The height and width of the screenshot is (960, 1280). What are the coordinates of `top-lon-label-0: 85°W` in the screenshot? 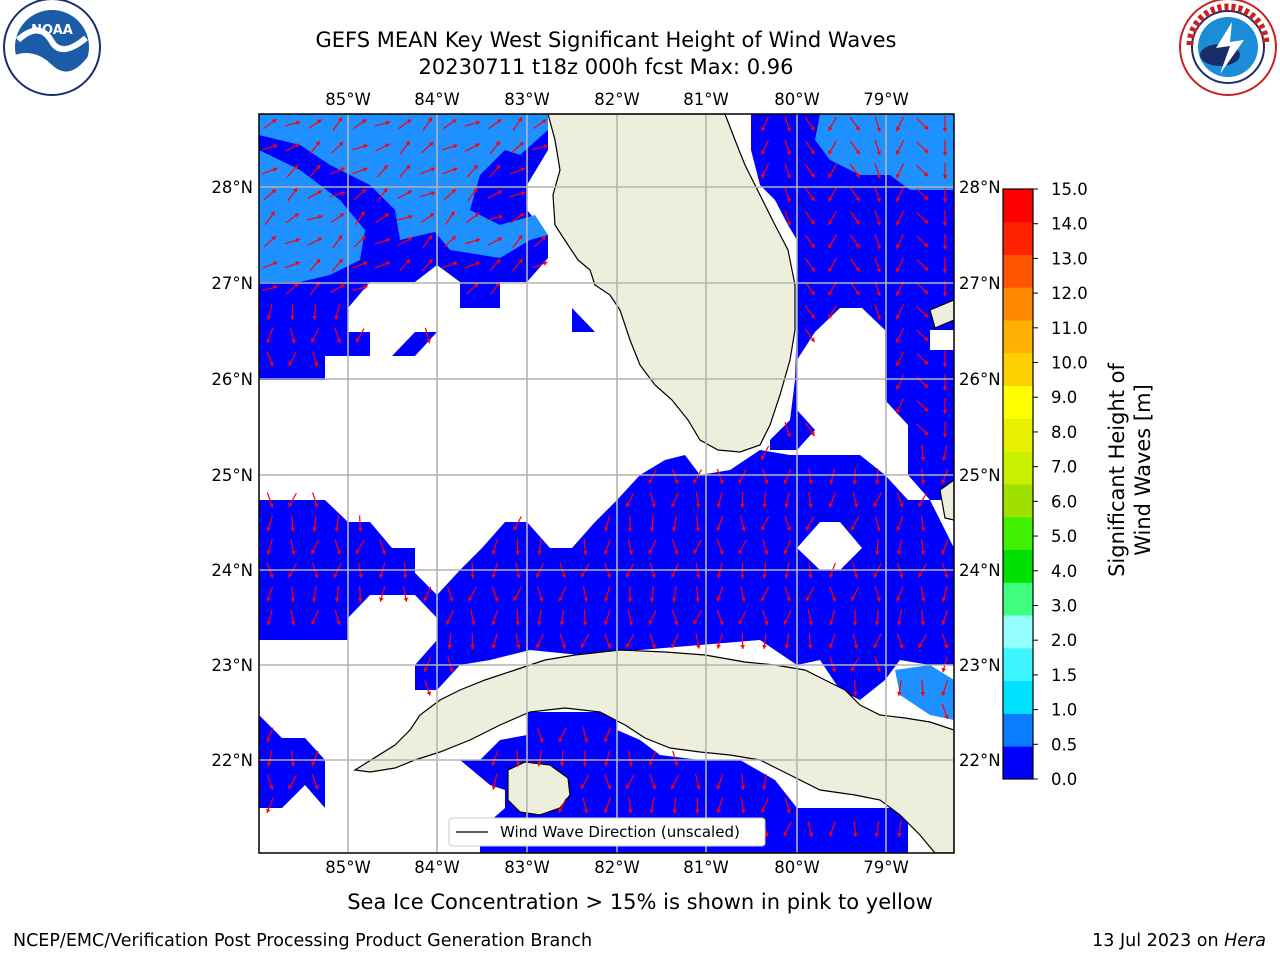 It's located at (348, 99).